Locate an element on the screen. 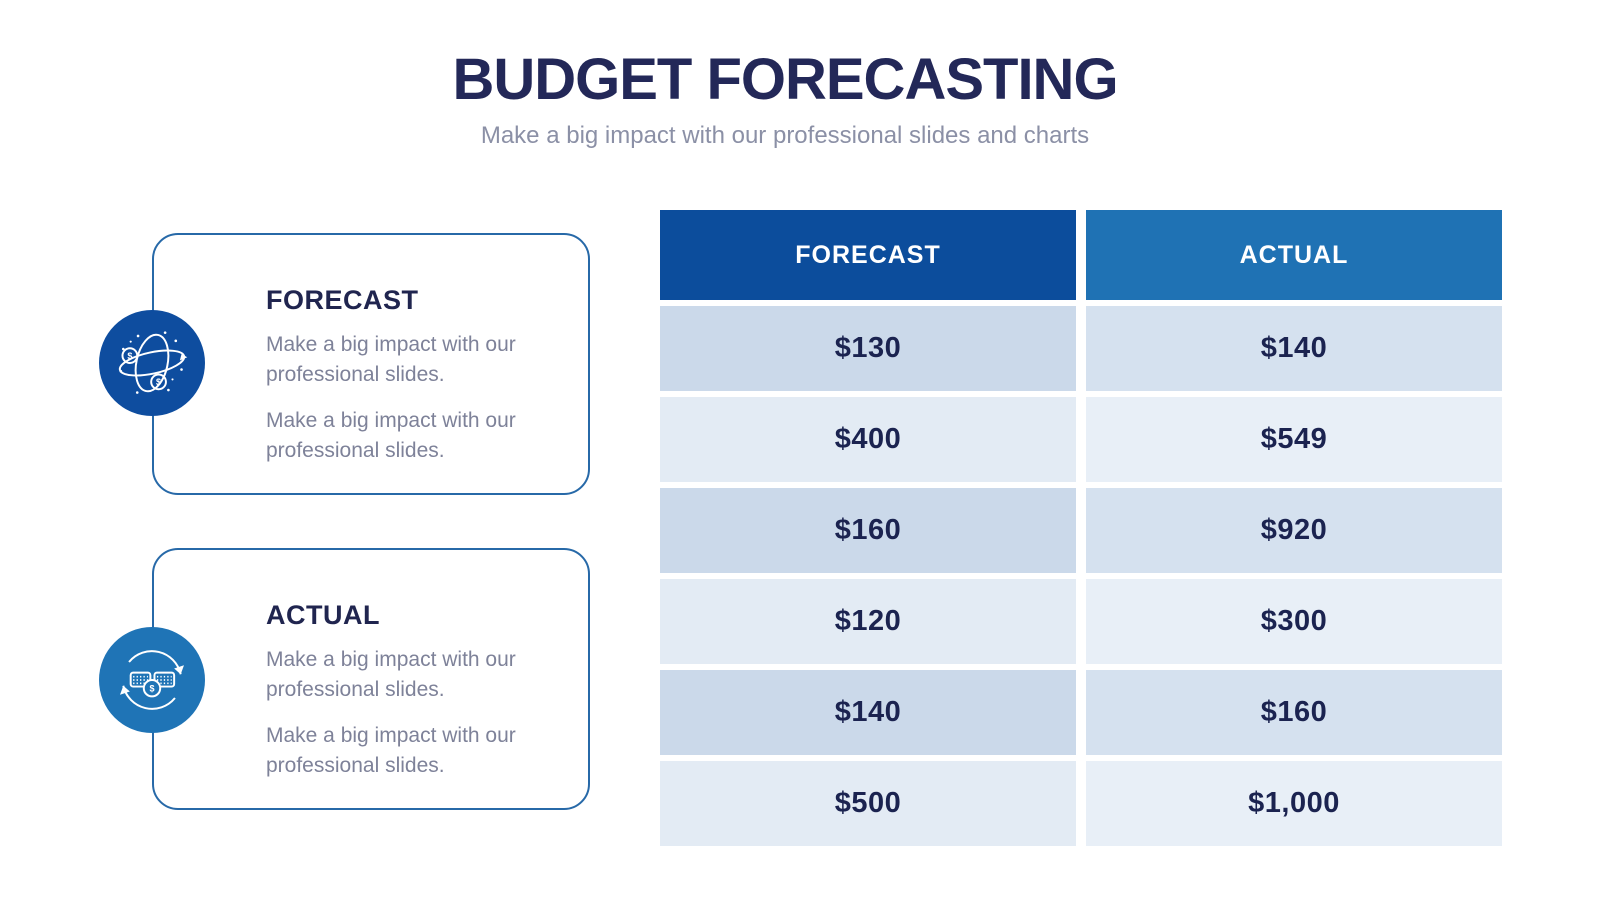 This screenshot has height=900, width=1600. actual-card-heading: ACTUAL is located at coordinates (323, 615).